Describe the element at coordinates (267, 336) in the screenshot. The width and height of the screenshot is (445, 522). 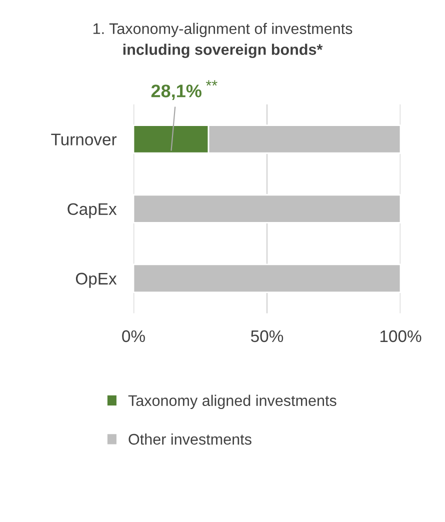
I see `x-tick-label: 50%` at that location.